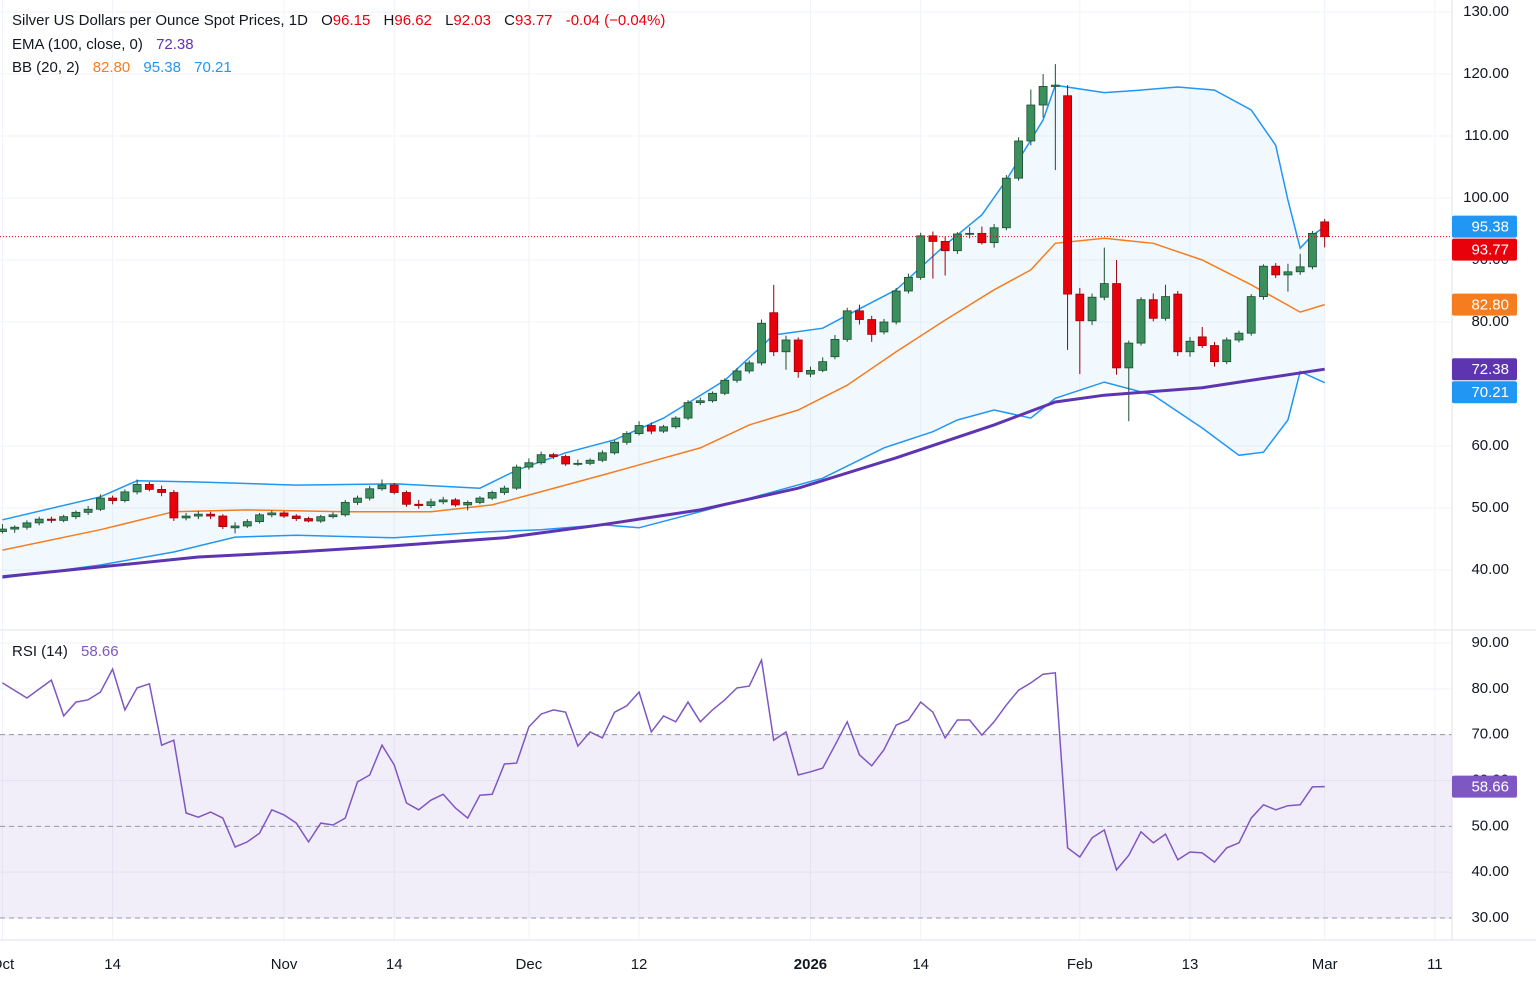  Describe the element at coordinates (1080, 964) in the screenshot. I see `x-tick-label: Feb` at that location.